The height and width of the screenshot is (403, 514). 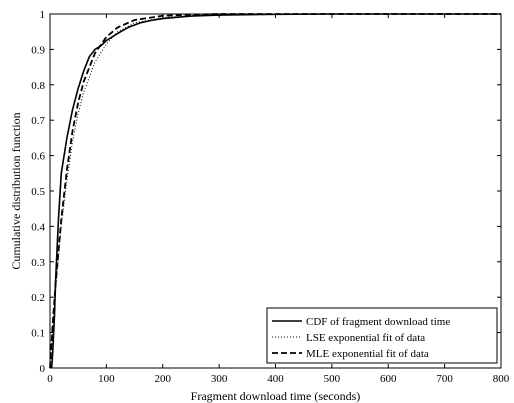 What do you see at coordinates (38, 263) in the screenshot?
I see `y-tick-label: 0.3` at bounding box center [38, 263].